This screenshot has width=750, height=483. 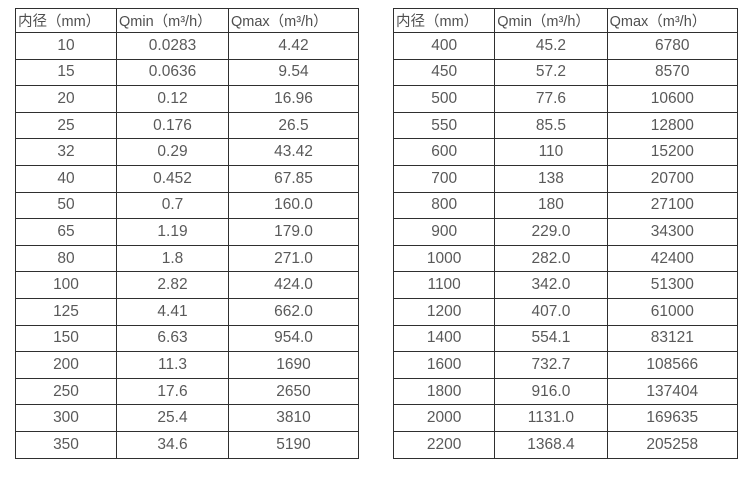 What do you see at coordinates (444, 258) in the screenshot?
I see `table-cell: 1000` at bounding box center [444, 258].